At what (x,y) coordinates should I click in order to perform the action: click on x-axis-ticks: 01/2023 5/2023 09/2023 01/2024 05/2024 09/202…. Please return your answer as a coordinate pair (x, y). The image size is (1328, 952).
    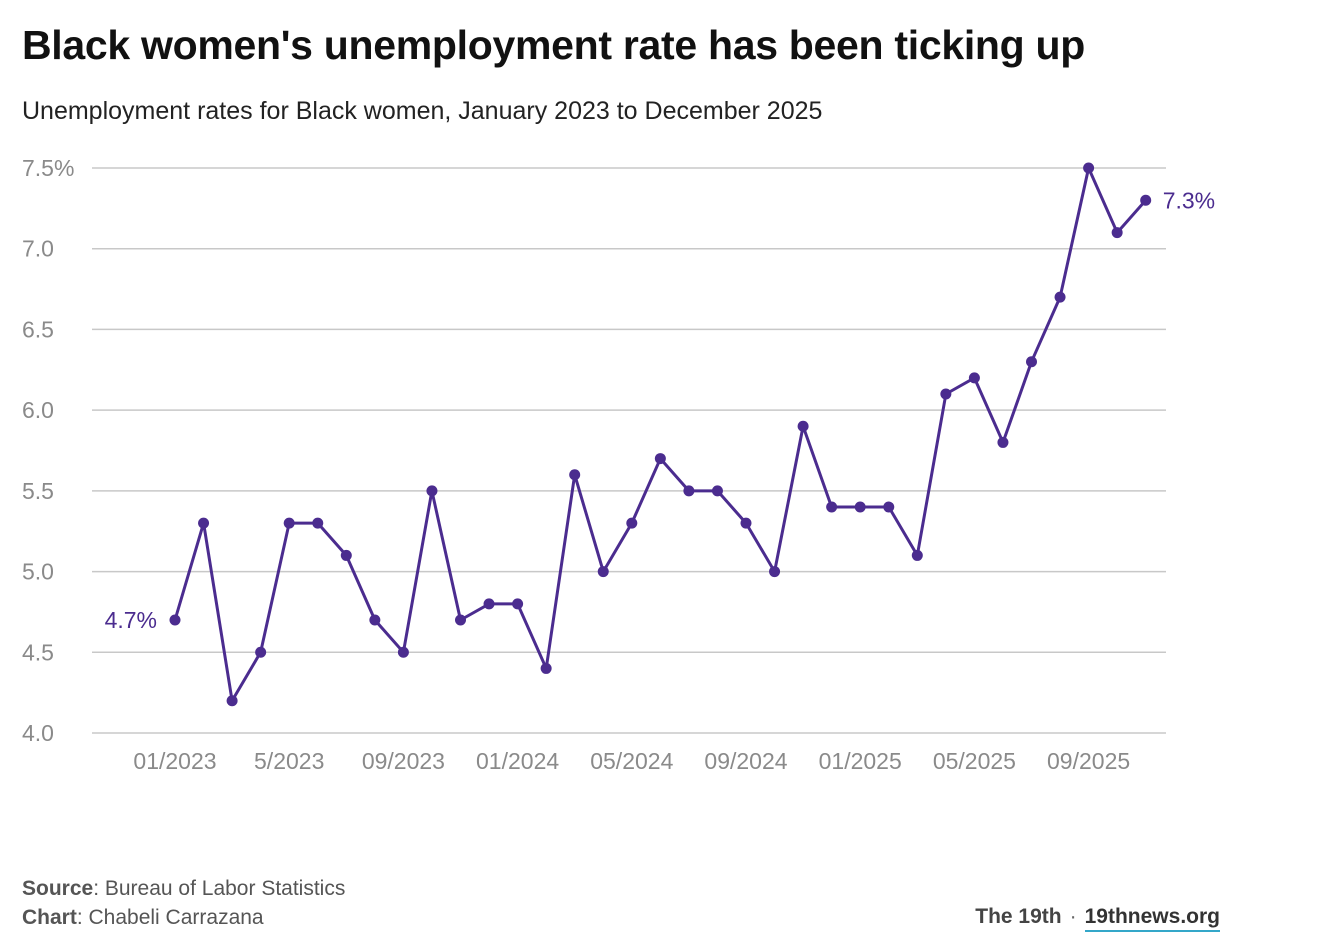
    Looking at the image, I should click on (631, 761).